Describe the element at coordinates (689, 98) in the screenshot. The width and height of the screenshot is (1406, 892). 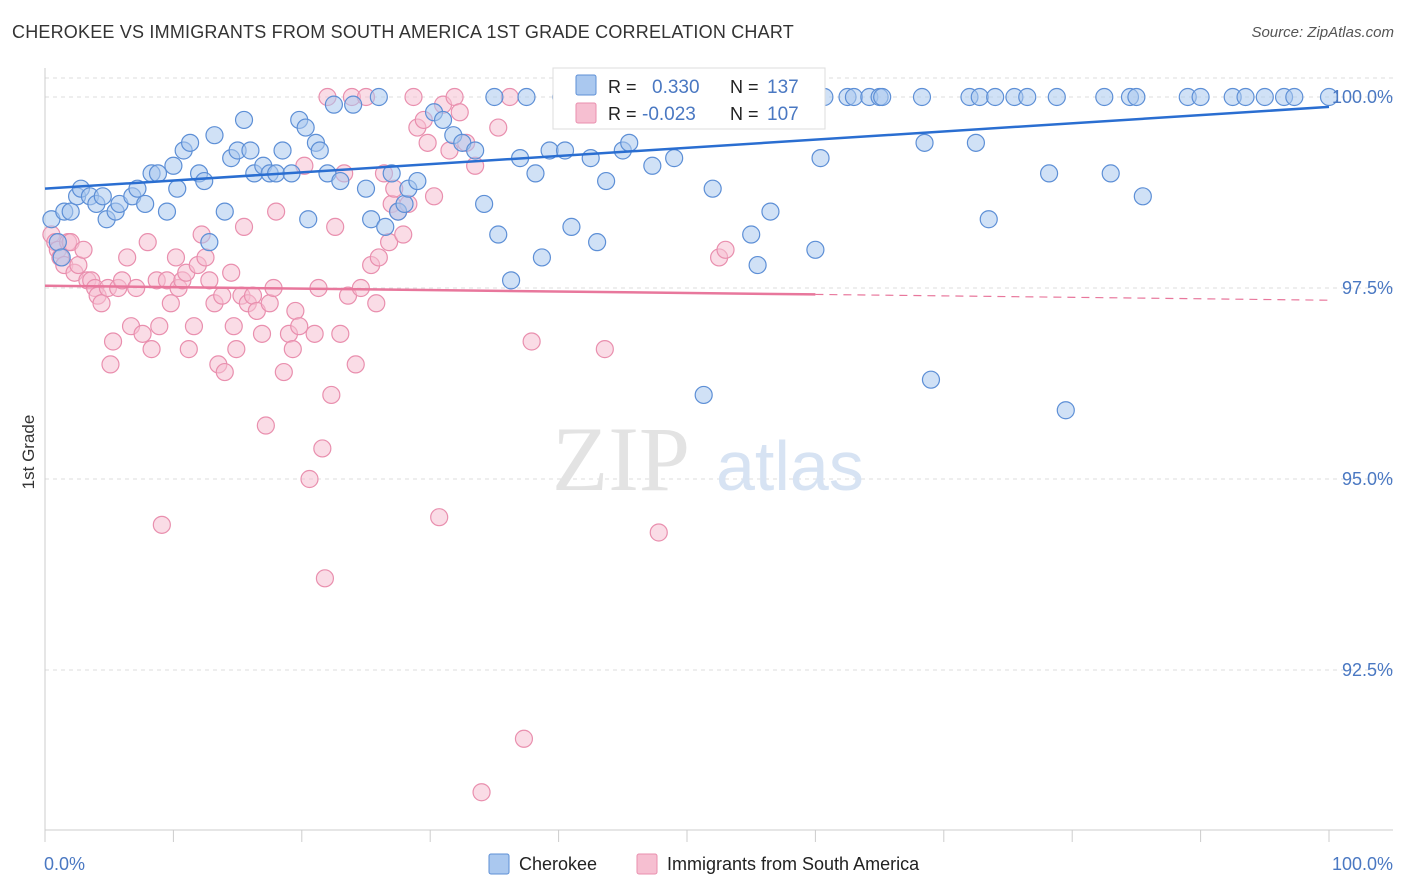
I see `stats-legend-frame` at that location.